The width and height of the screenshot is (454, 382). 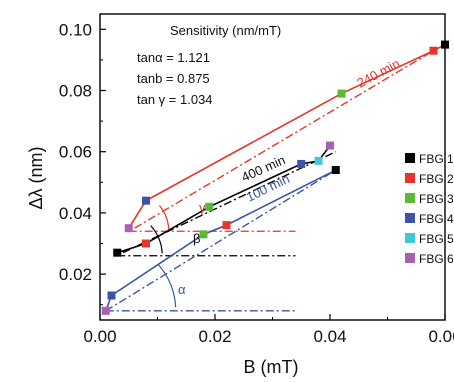 I want to click on legend-label: FBG 4, so click(x=436, y=219).